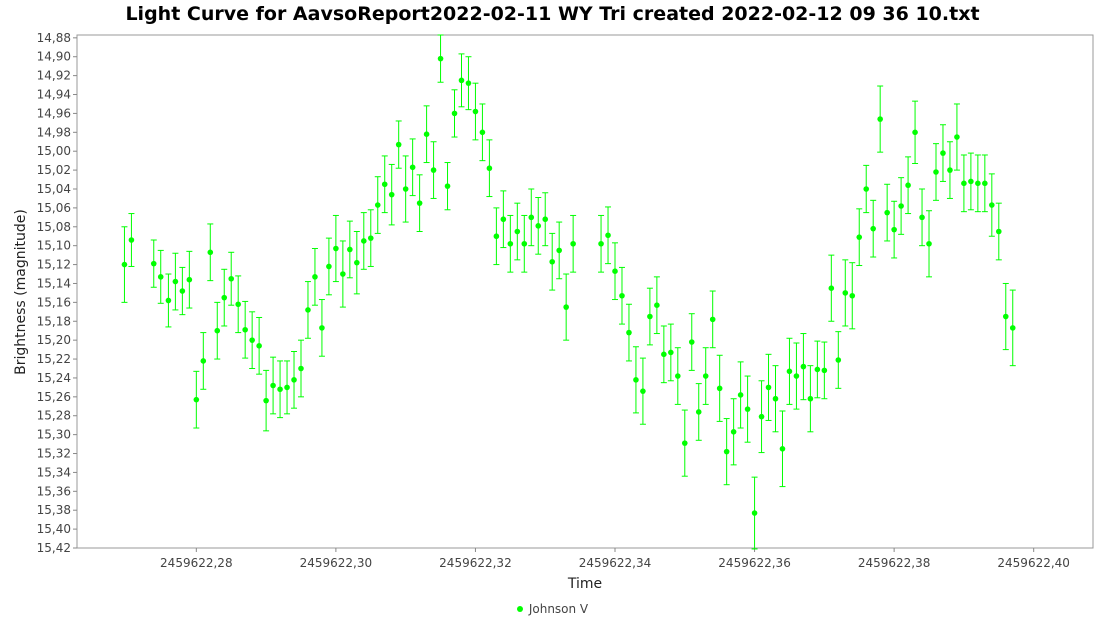 This screenshot has width=1105, height=621. What do you see at coordinates (54, 38) in the screenshot?
I see `y-tick-label: 14,88` at bounding box center [54, 38].